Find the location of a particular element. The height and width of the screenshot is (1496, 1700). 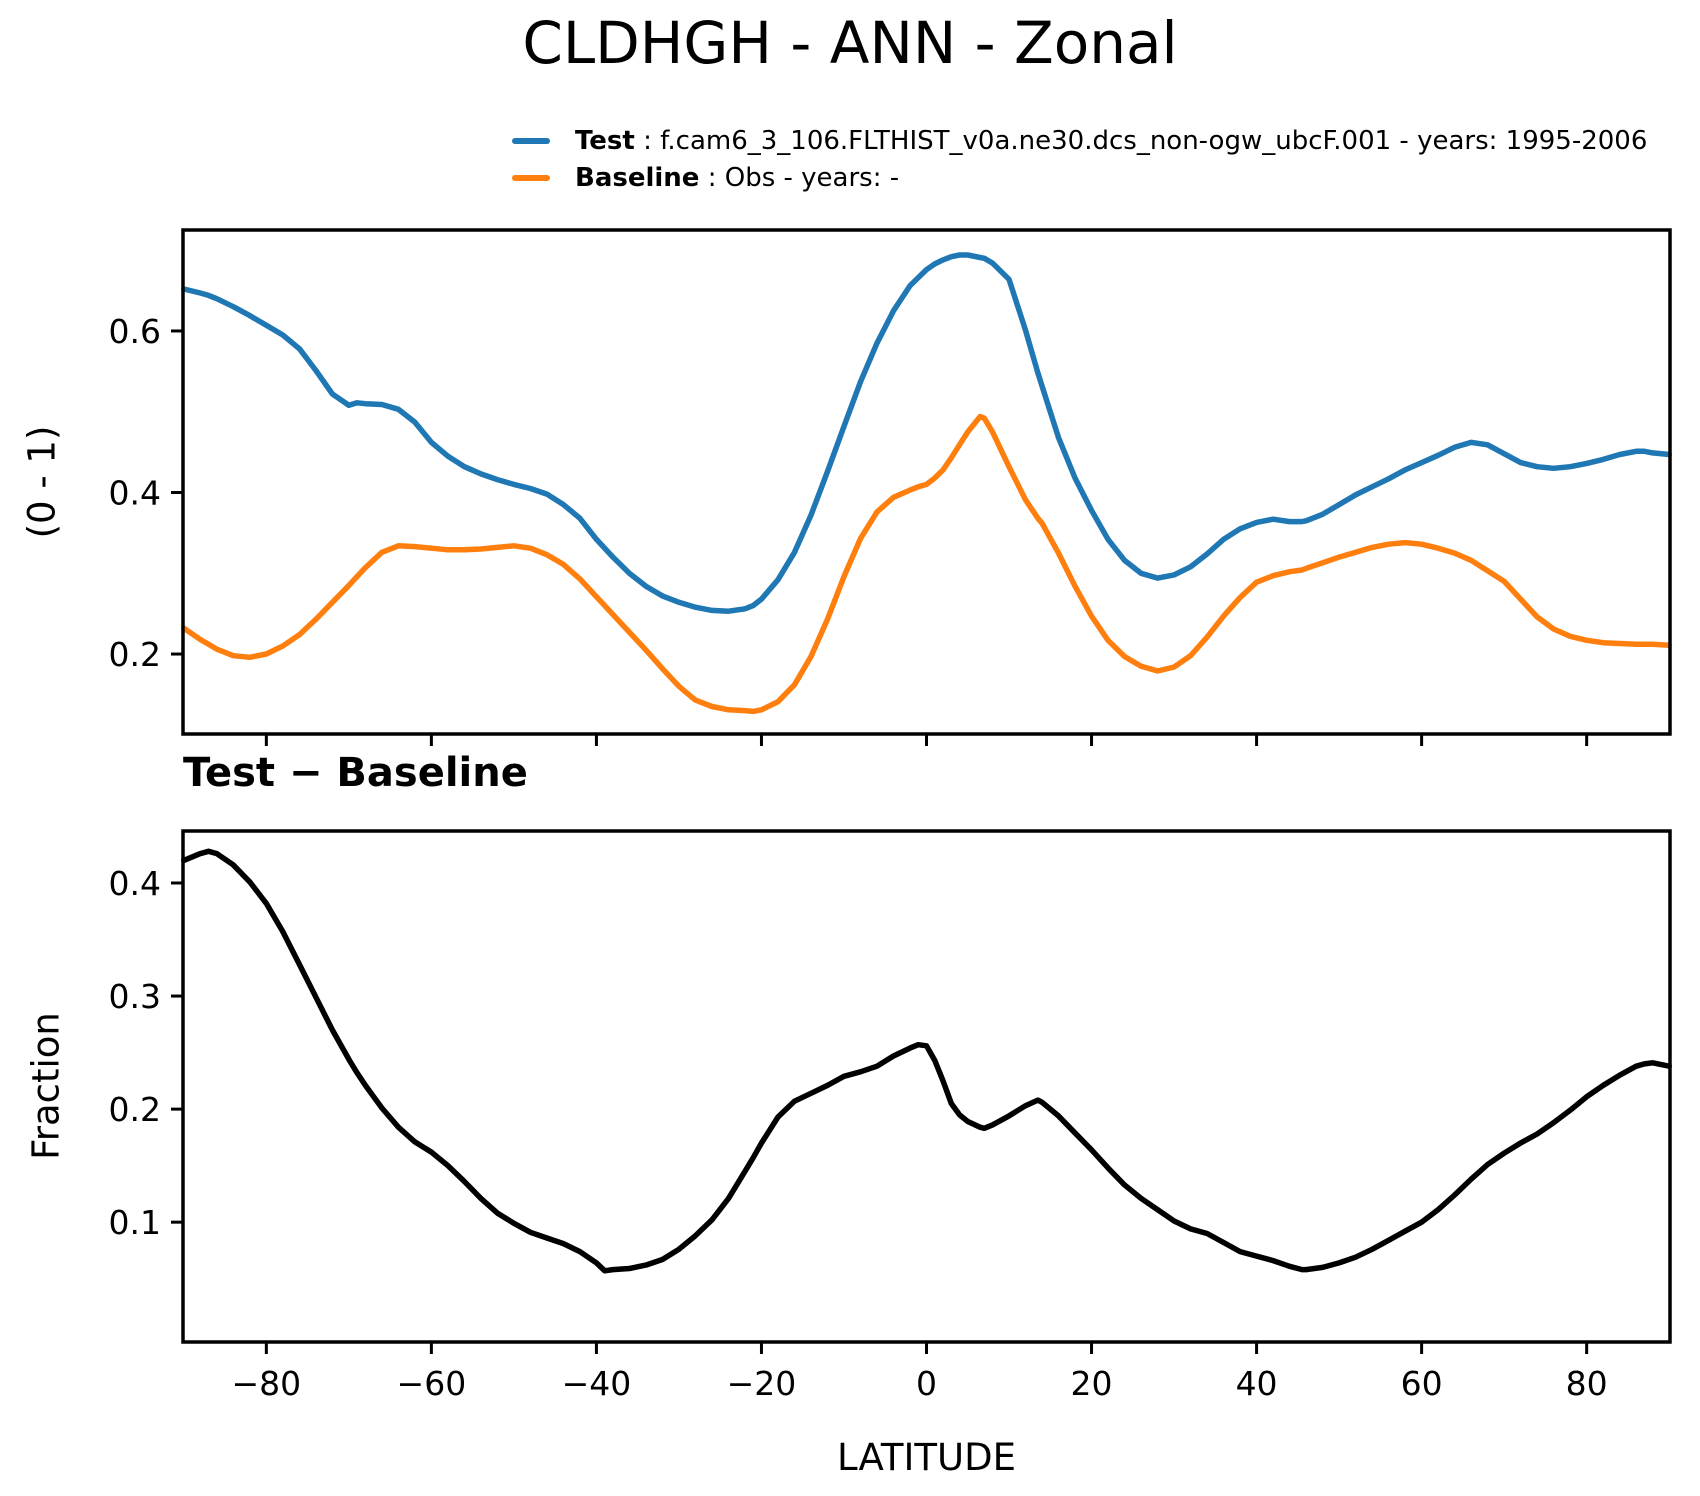

y-tick-label: 0.1 is located at coordinates (135, 1222).